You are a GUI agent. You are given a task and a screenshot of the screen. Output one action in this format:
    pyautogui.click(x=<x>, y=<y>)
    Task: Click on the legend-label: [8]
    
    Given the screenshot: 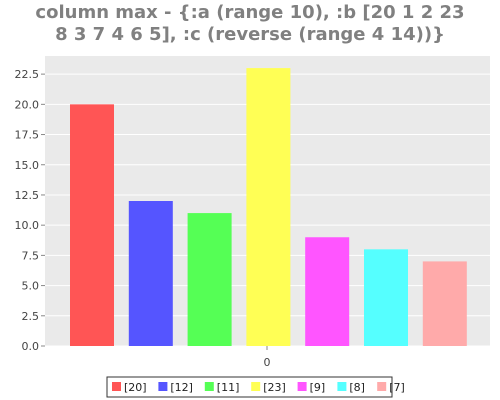 What is the action you would take?
    pyautogui.click(x=357, y=387)
    